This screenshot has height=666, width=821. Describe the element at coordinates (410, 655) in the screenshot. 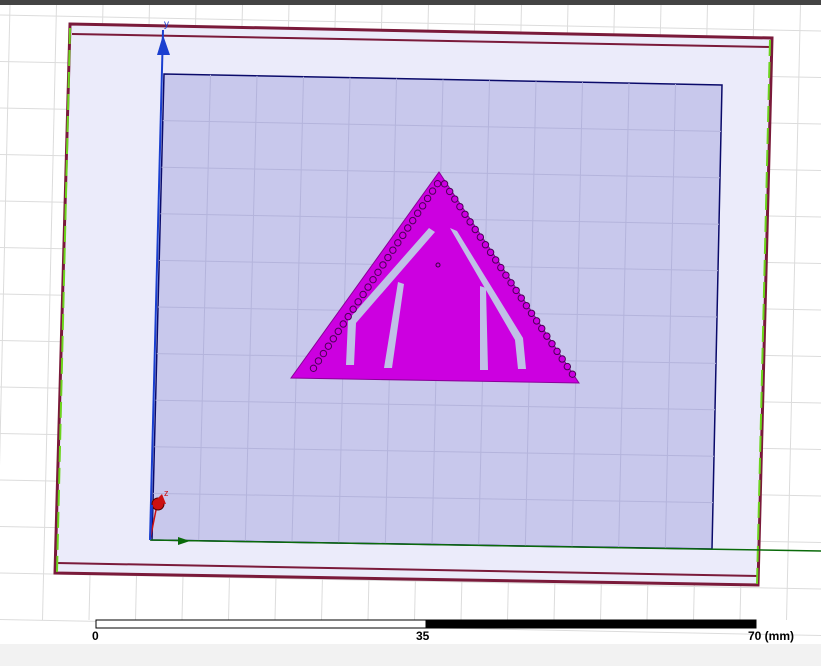

I see `status-strip` at that location.